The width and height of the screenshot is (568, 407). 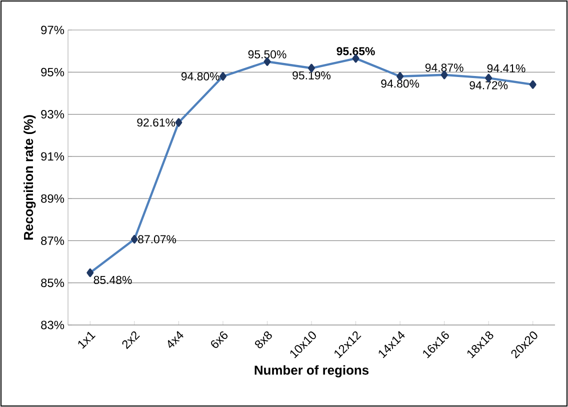 What do you see at coordinates (263, 339) in the screenshot?
I see `x-tick-label: 8x8` at bounding box center [263, 339].